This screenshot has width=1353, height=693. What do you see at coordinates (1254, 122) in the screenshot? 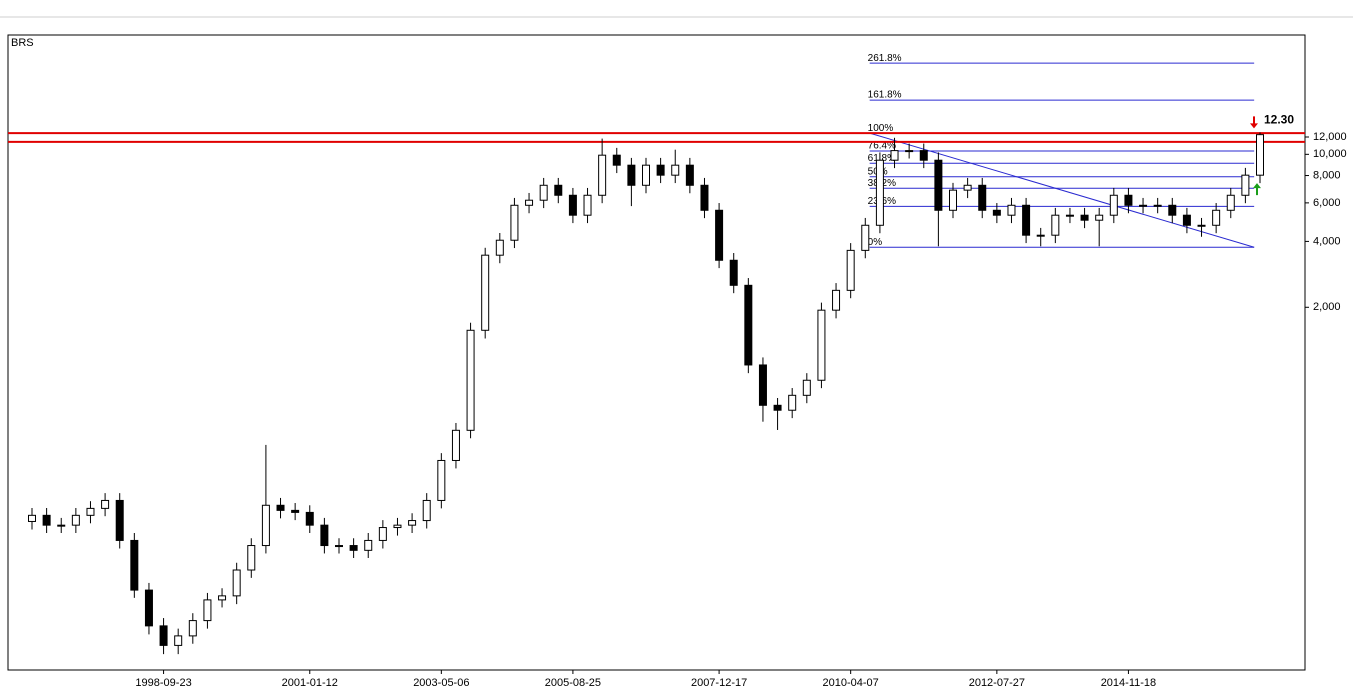
I see `down-arrow` at bounding box center [1254, 122].